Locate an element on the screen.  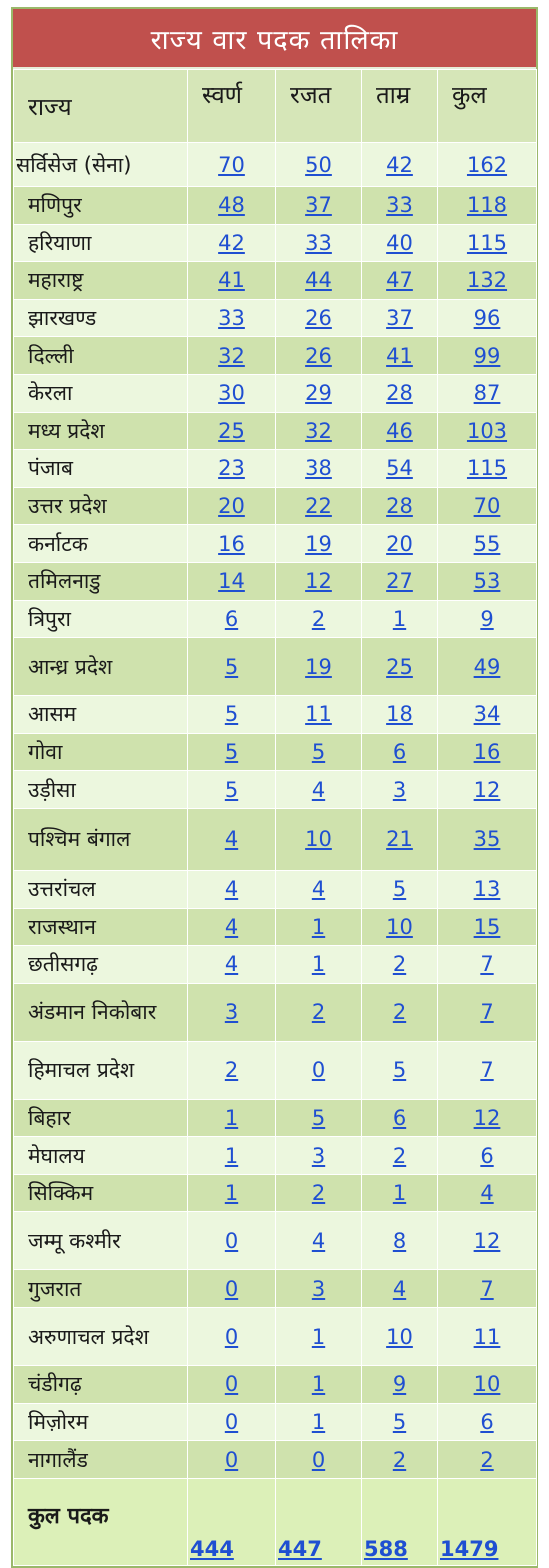
total-count-link: 2 is located at coordinates (487, 1459).